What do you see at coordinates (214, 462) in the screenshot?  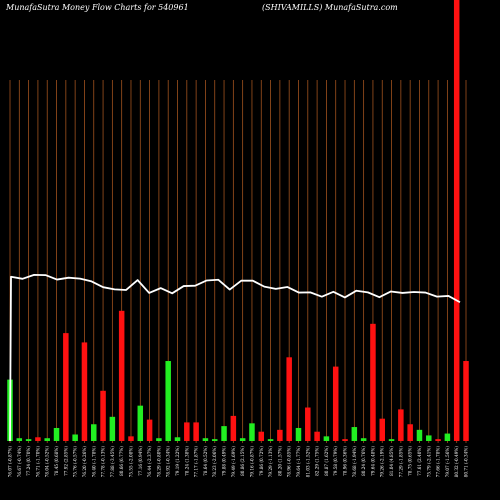 I see `x-tick-label: 78.23 (-2.06%)` at bounding box center [214, 462].